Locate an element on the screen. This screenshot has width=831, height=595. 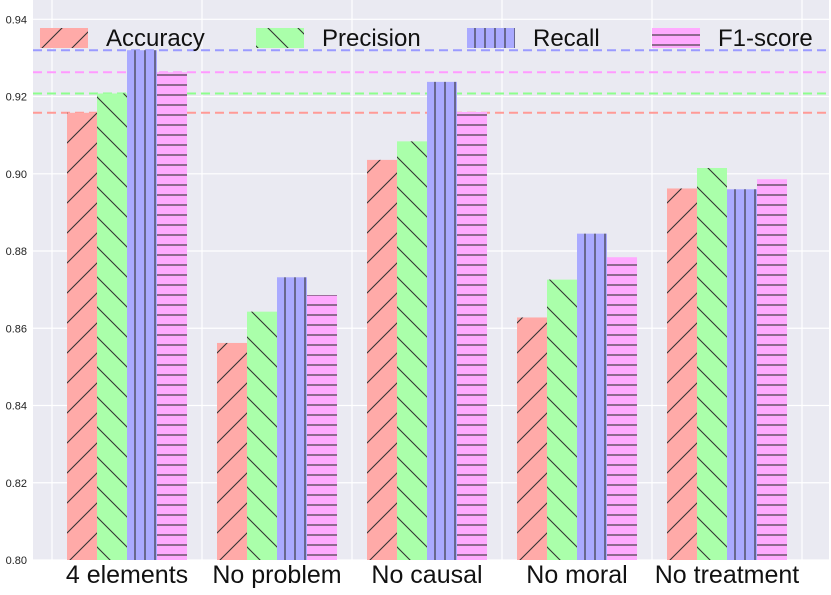
bar-no-causal-f1-score is located at coordinates (472, 336).